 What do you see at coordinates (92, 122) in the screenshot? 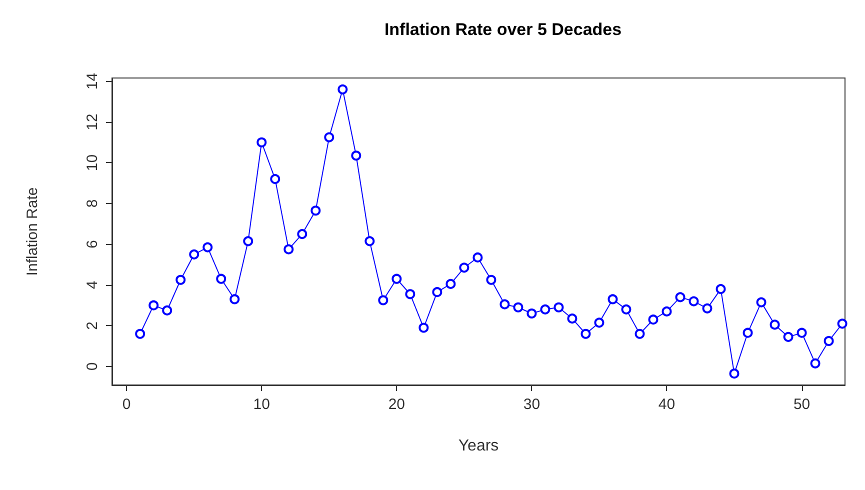
I see `y-tick-label: 12` at bounding box center [92, 122].